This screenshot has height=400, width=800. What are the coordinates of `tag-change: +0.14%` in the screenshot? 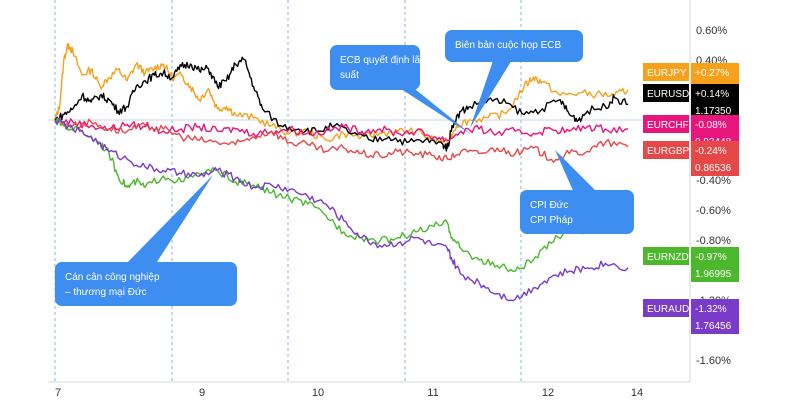 It's located at (712, 94).